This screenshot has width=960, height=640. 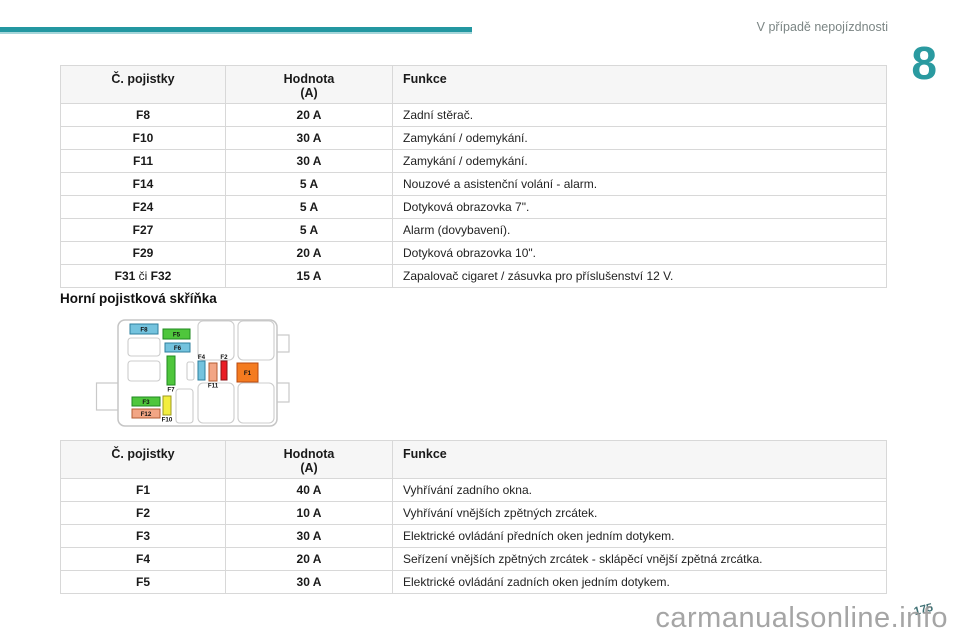 I want to click on fuse-number-cell: F3, so click(x=143, y=536).